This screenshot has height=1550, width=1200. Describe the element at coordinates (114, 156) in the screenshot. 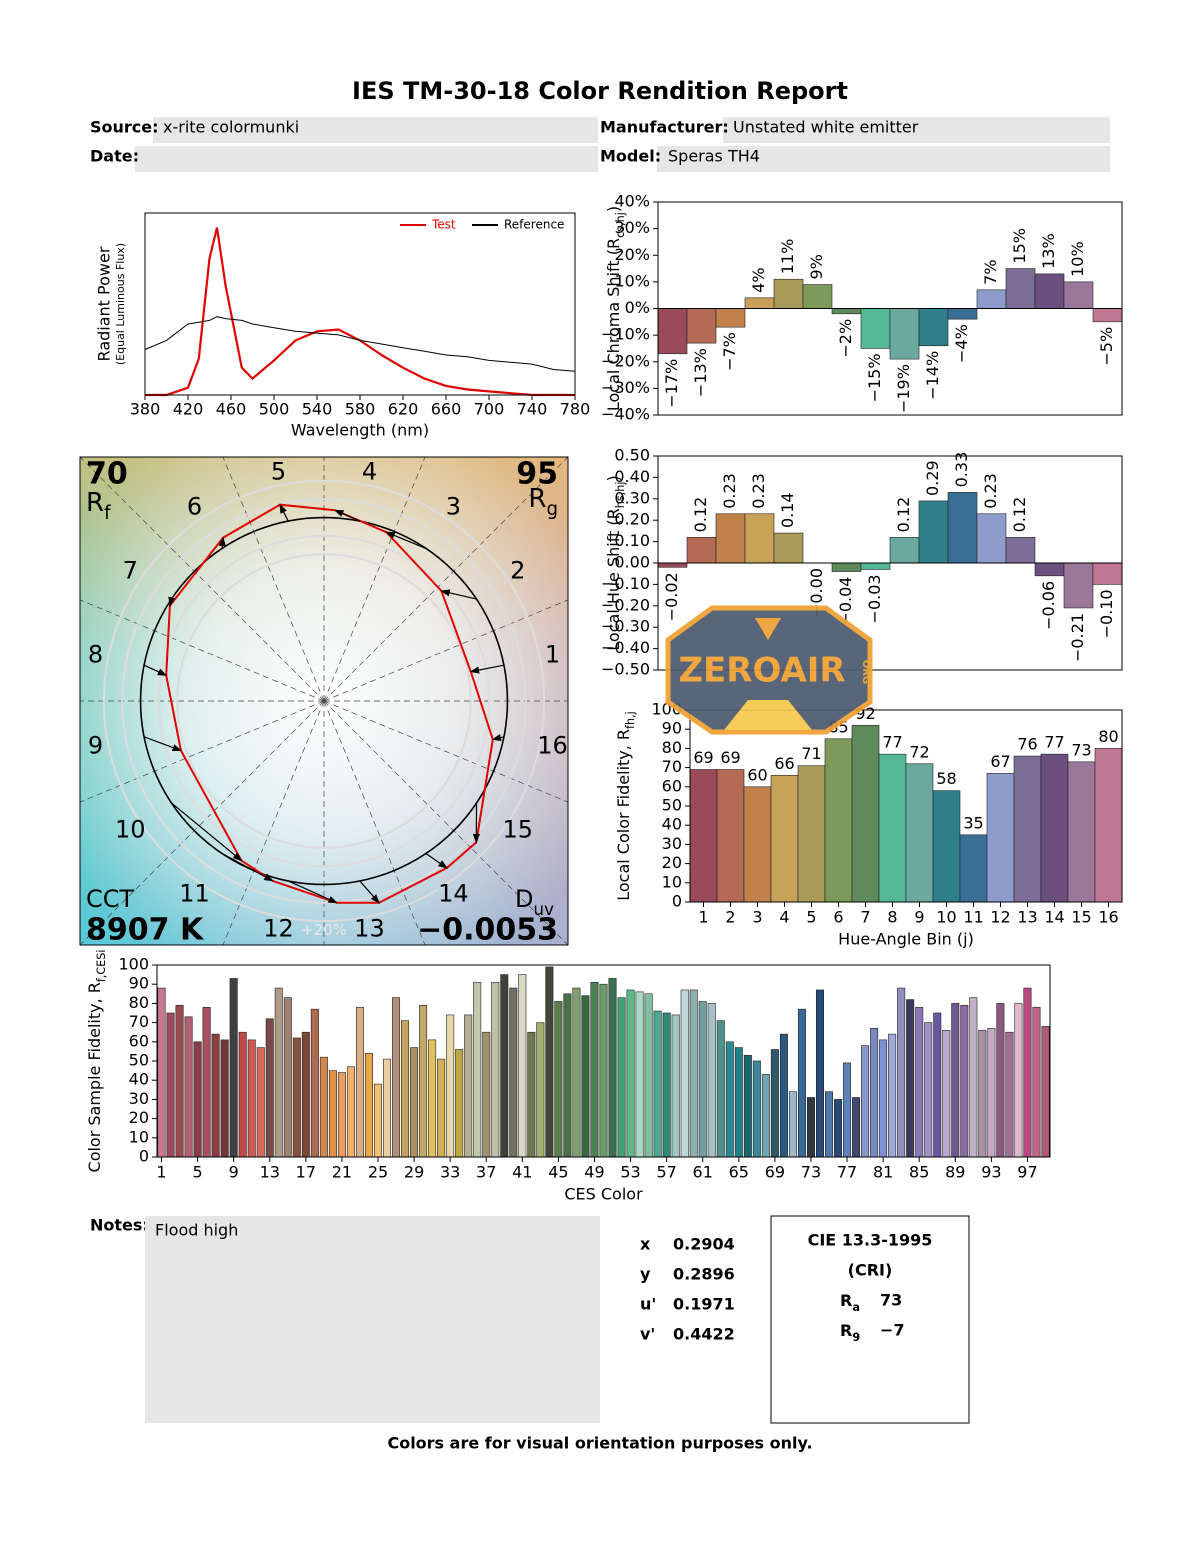

I see `date-label: Date:` at that location.